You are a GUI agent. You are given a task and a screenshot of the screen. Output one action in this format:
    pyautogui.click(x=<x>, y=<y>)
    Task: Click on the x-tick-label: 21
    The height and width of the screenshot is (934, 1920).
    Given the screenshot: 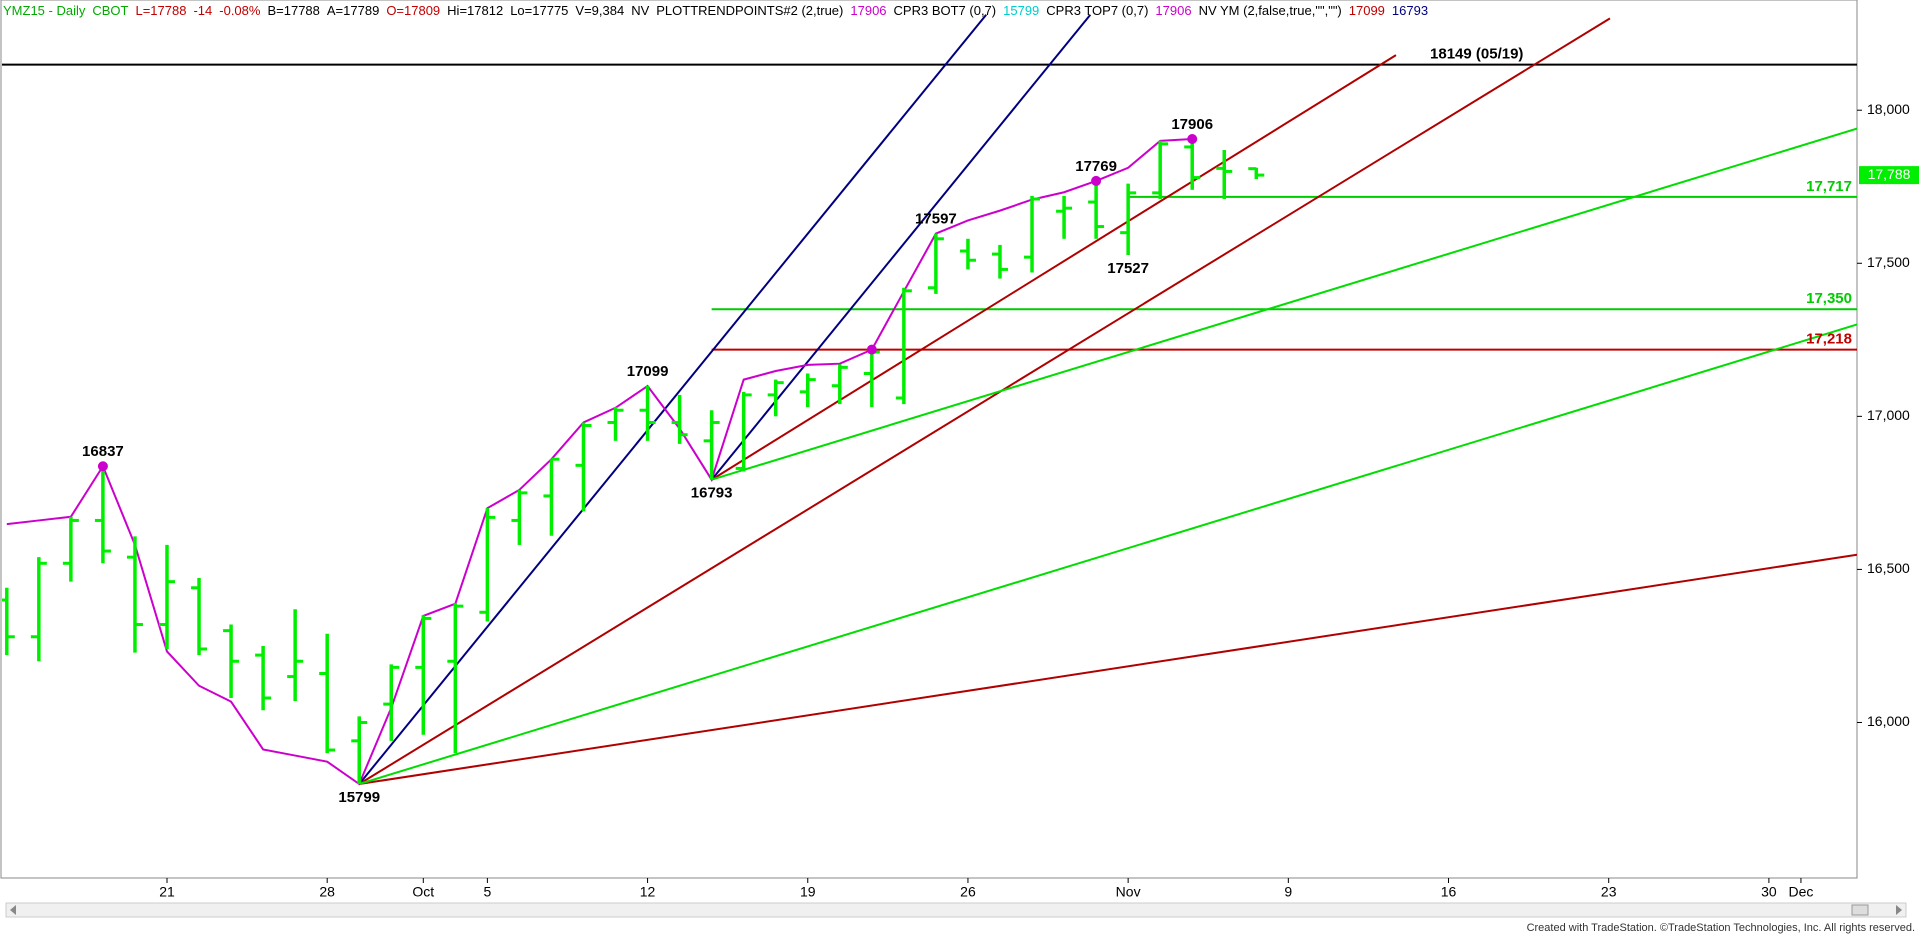 What is the action you would take?
    pyautogui.click(x=167, y=892)
    